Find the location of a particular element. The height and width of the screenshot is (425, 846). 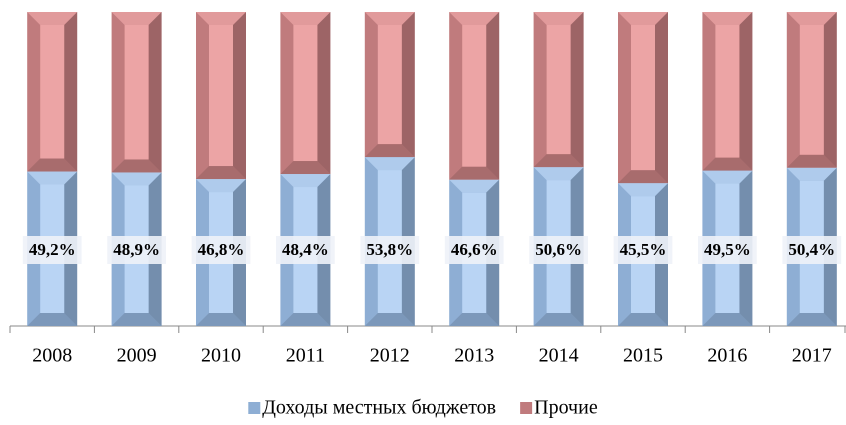

value-label-group: 46,6% is located at coordinates (474, 250).